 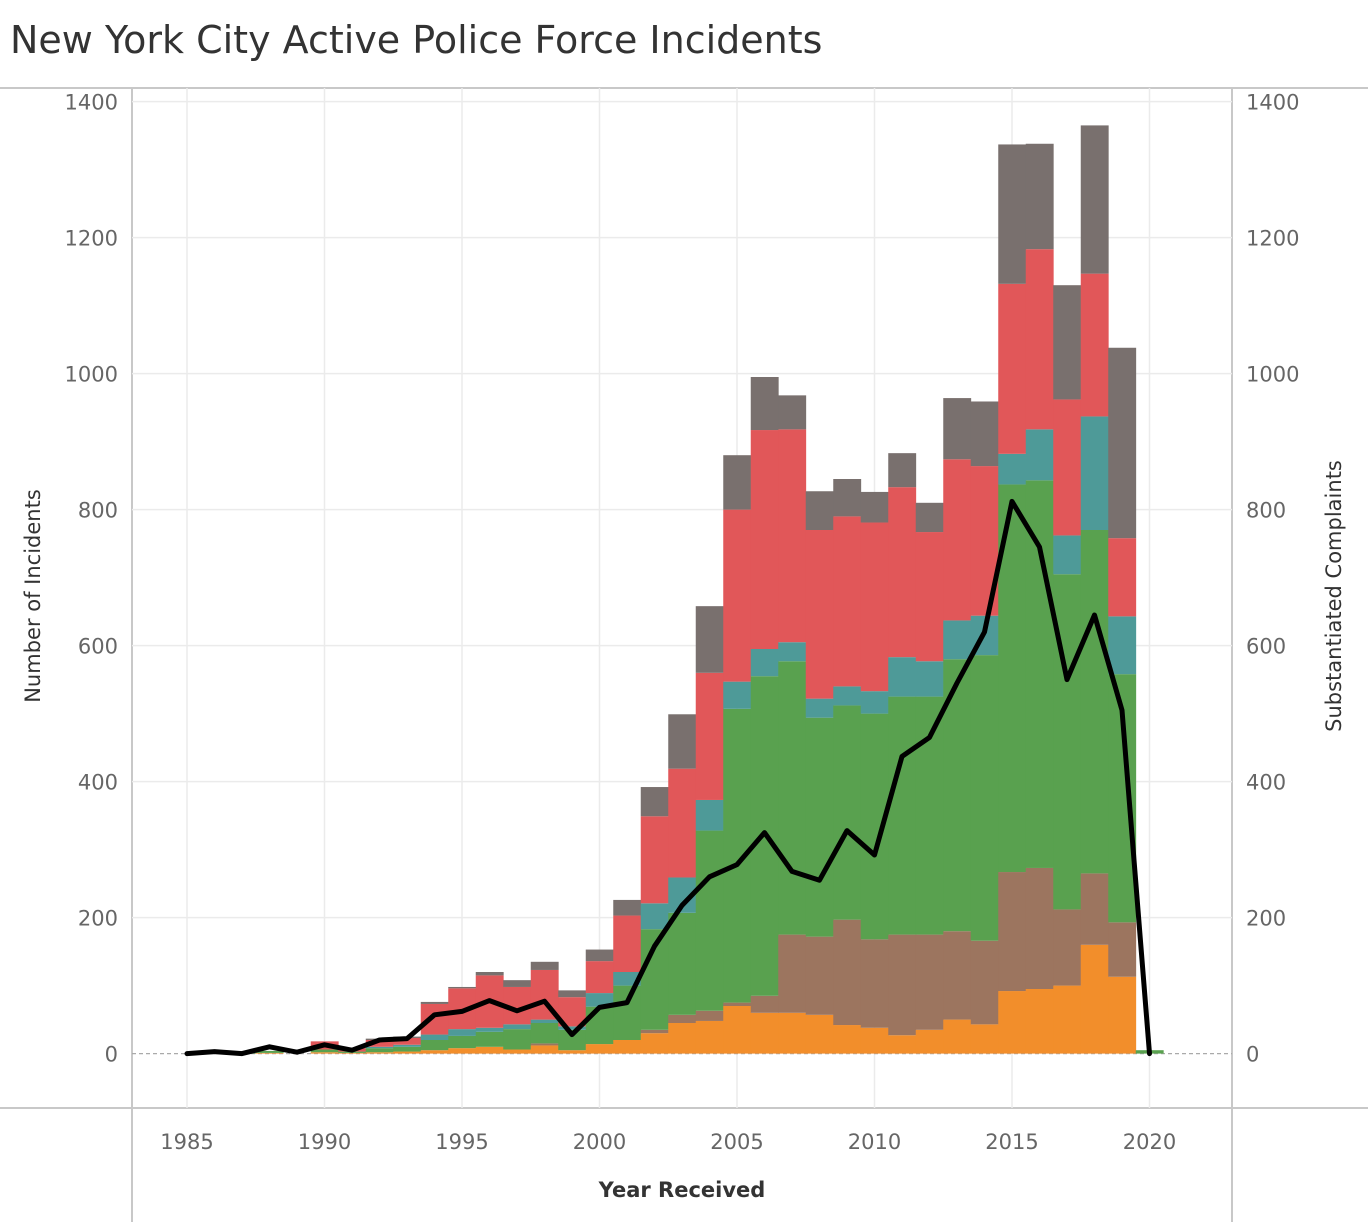 What do you see at coordinates (91, 103) in the screenshot?
I see `y-tick-label: 1400` at bounding box center [91, 103].